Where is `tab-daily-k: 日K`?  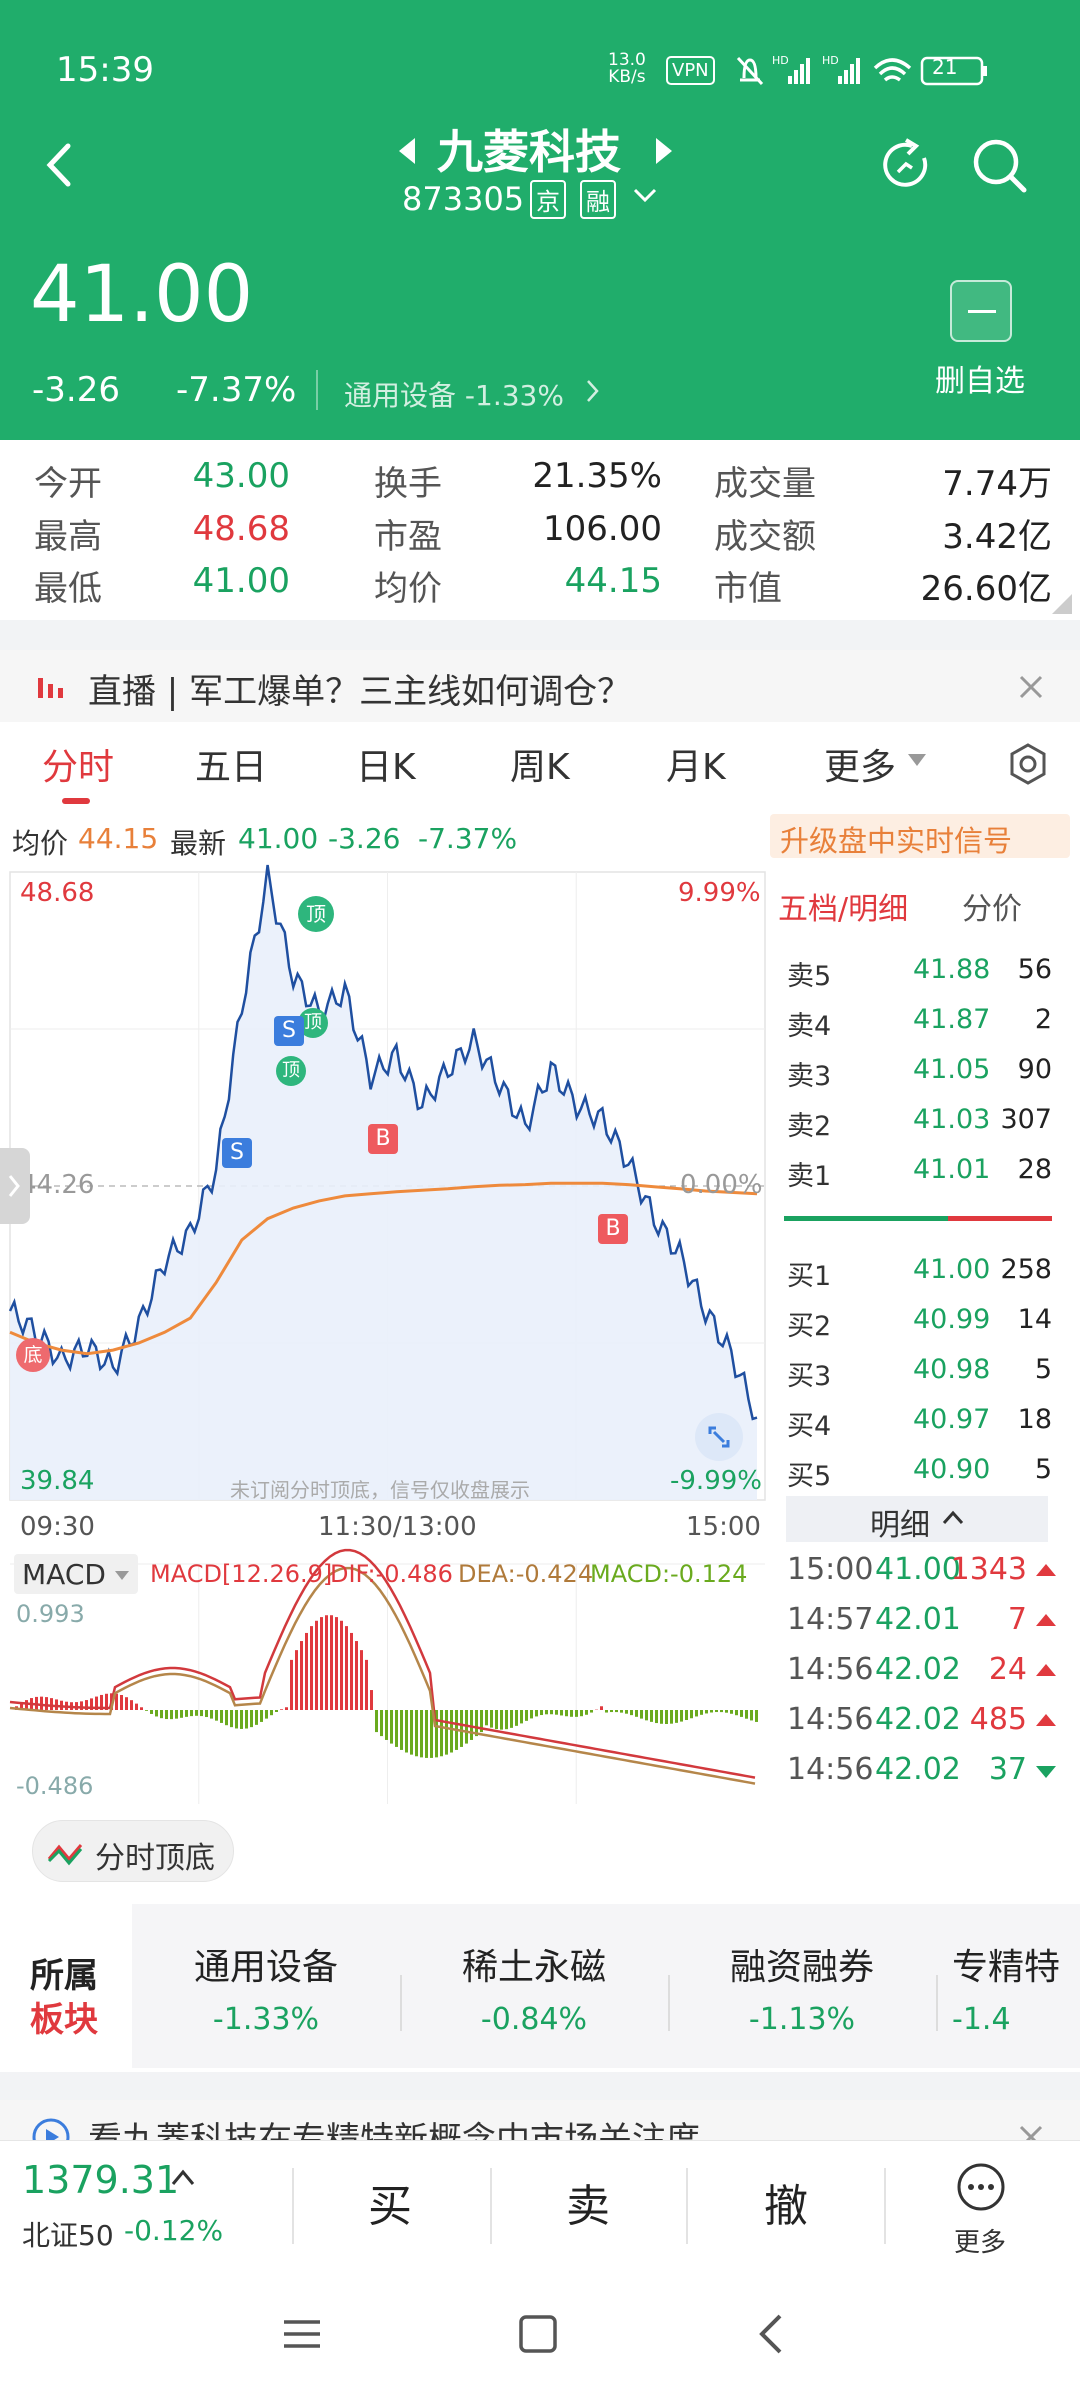 tab-daily-k: 日K is located at coordinates (386, 767).